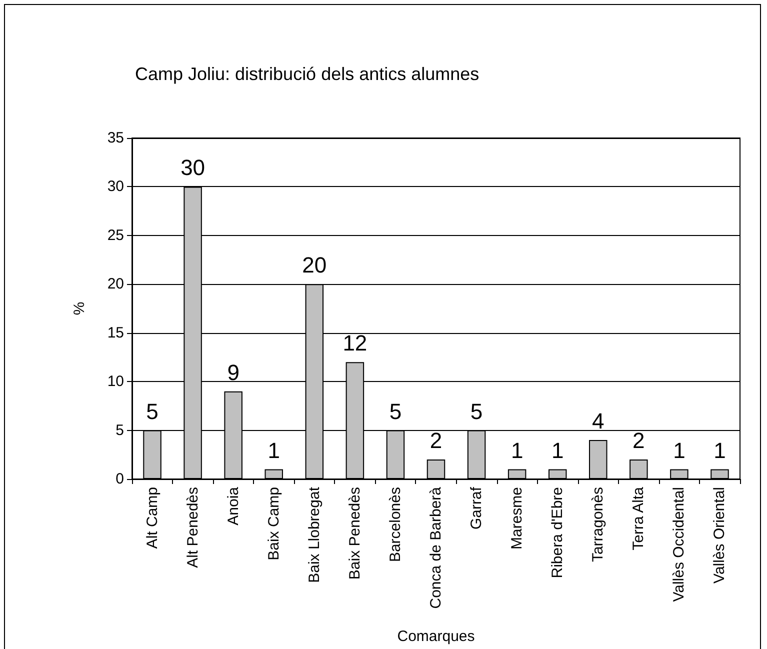 Image resolution: width=767 pixels, height=649 pixels. What do you see at coordinates (719, 535) in the screenshot?
I see `x-tick-label: Vallès Oriental` at bounding box center [719, 535].